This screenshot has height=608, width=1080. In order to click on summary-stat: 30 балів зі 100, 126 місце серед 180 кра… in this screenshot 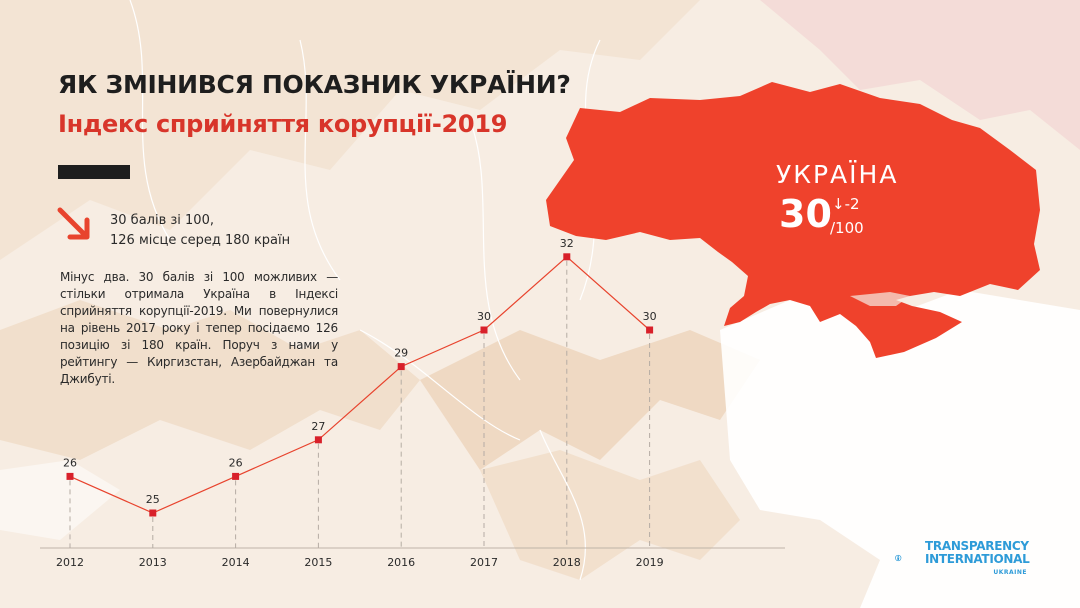, I will do `click(200, 231)`.